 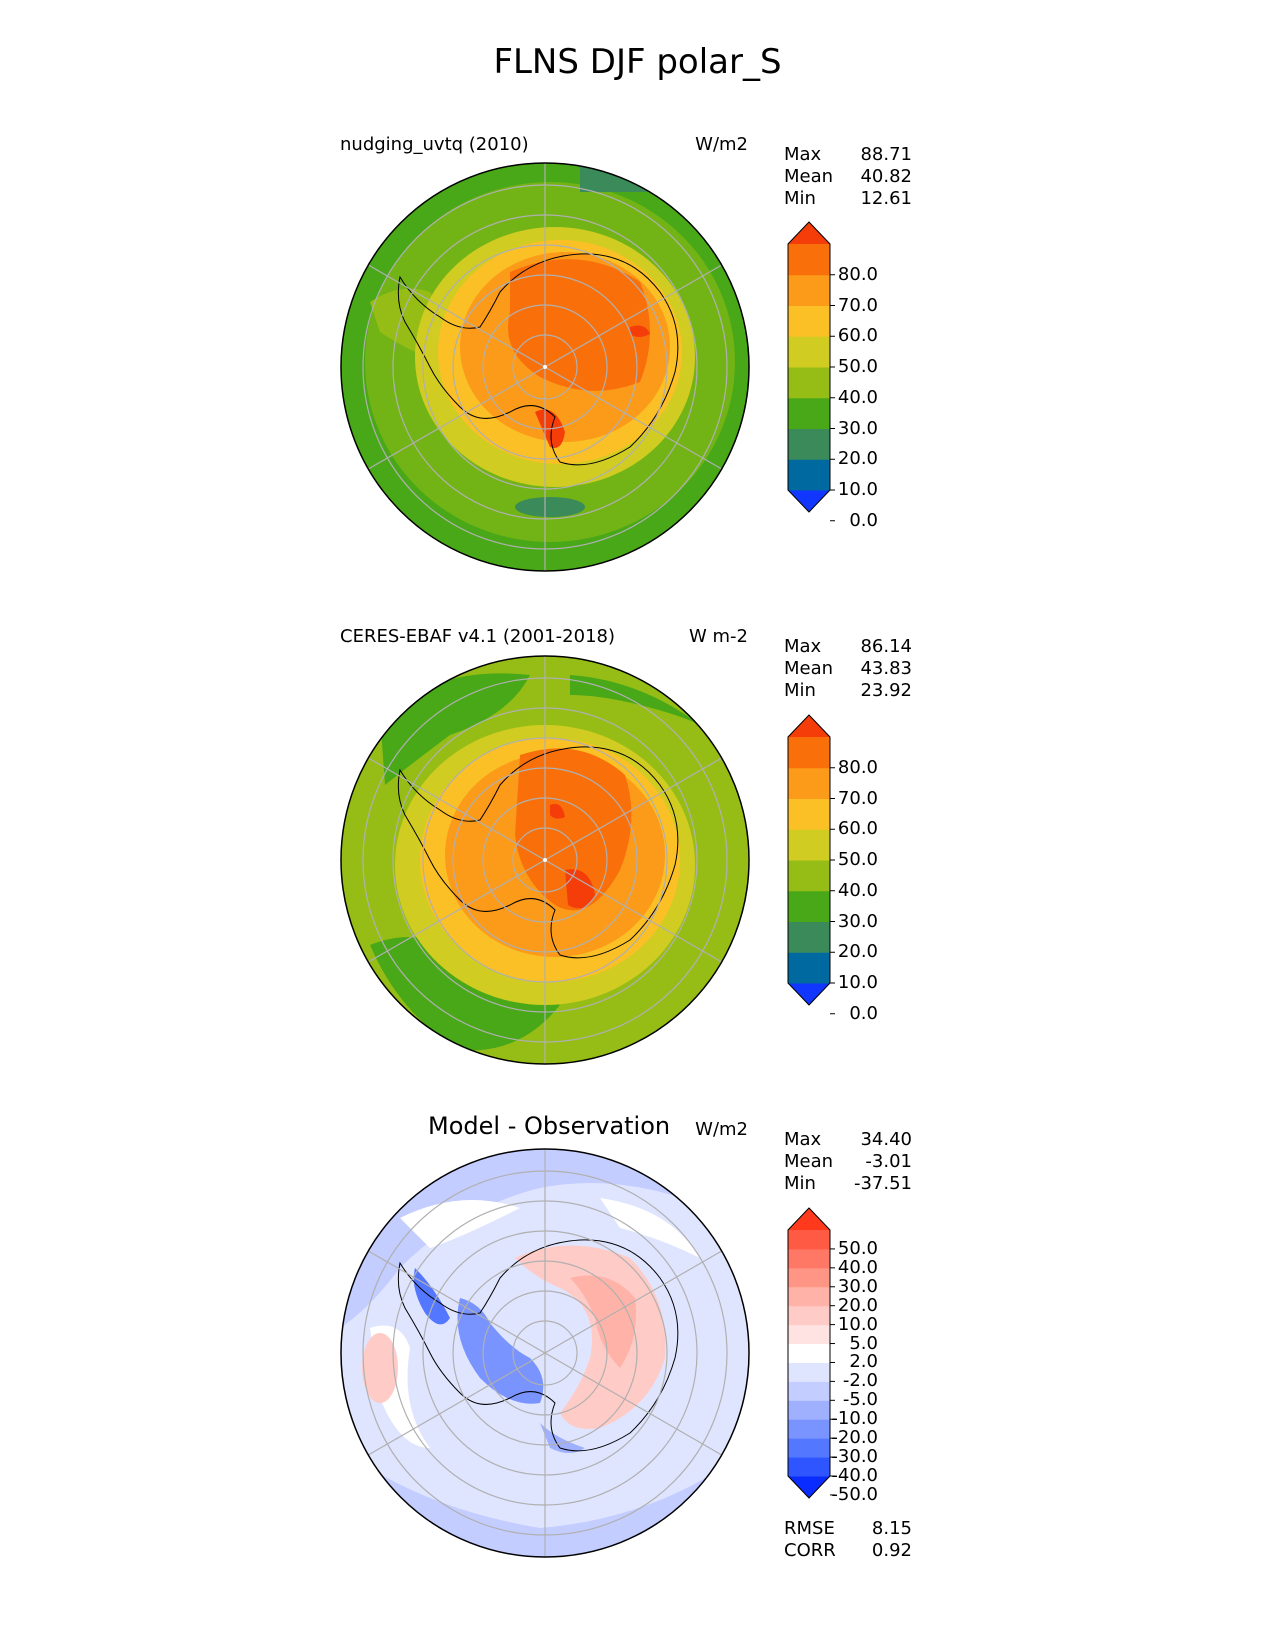 I want to click on panel-1-title: nudging_uvtq (2010), so click(x=434, y=144).